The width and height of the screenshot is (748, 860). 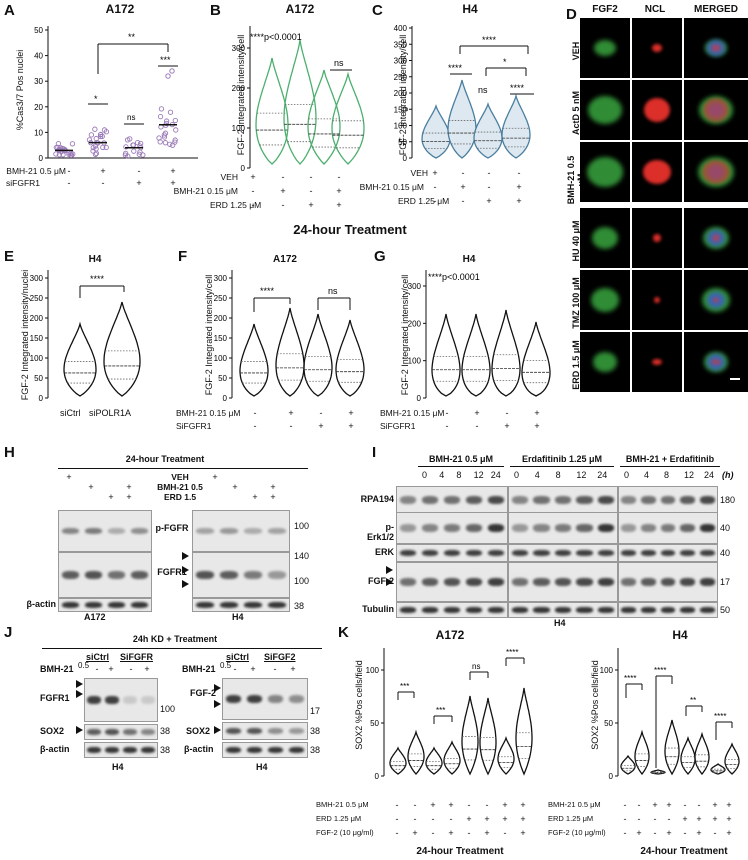 I want to click on blot-h-h4-fgfr1, so click(x=241, y=575).